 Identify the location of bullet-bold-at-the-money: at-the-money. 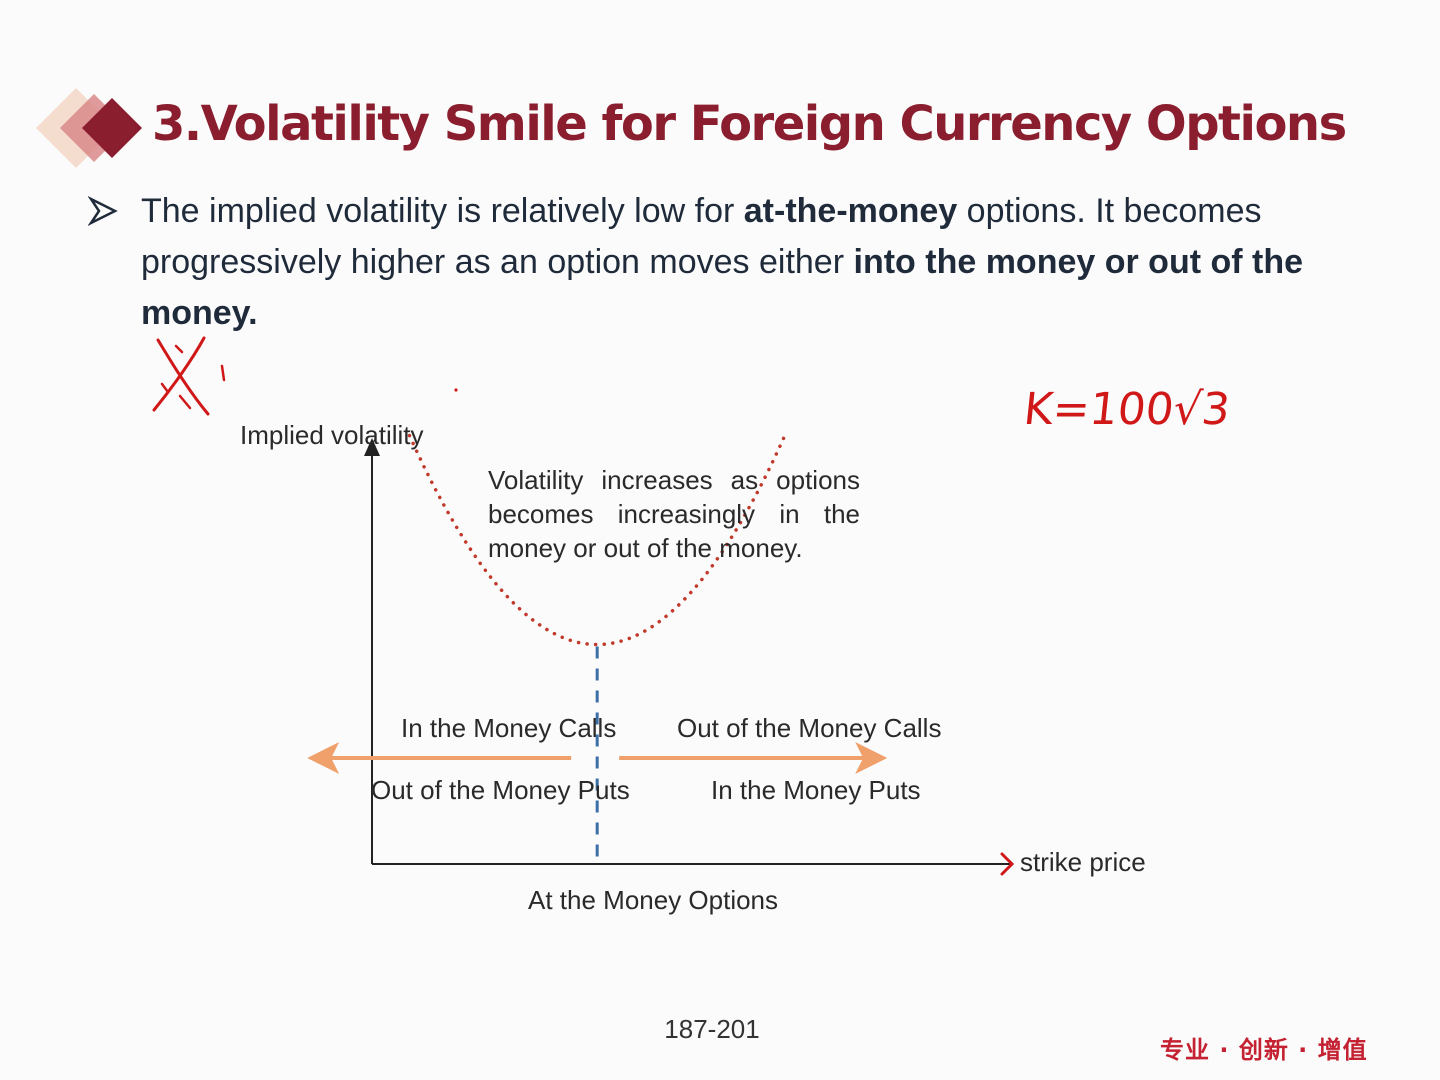
(850, 211).